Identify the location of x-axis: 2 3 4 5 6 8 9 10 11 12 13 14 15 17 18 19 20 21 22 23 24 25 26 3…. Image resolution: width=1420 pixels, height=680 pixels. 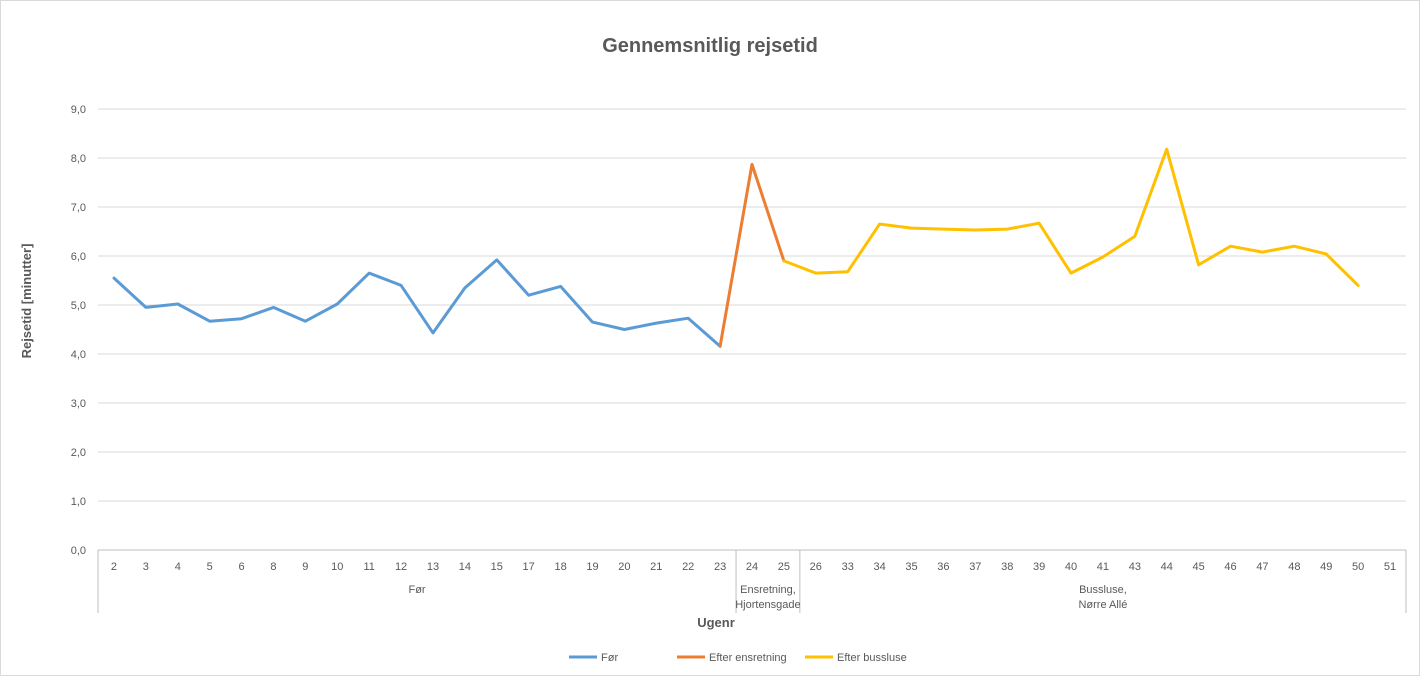
(752, 581).